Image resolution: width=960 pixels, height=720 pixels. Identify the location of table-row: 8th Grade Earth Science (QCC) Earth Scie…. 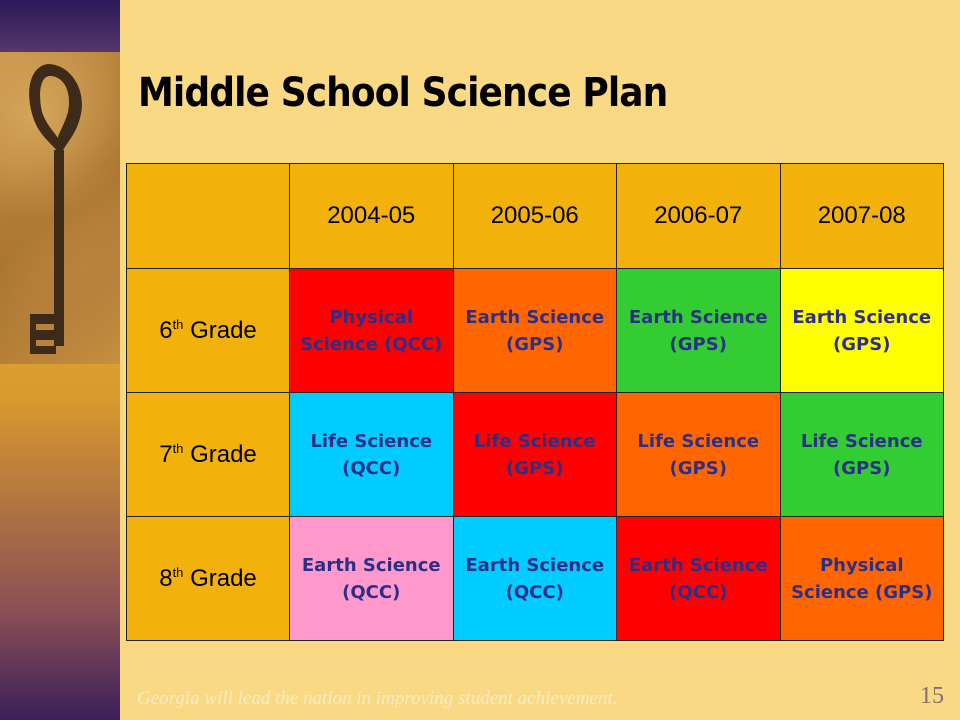
(535, 578).